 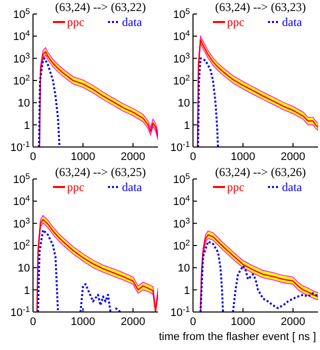 I want to click on chart-title: (63,24) --> (63,26), so click(x=260, y=172).